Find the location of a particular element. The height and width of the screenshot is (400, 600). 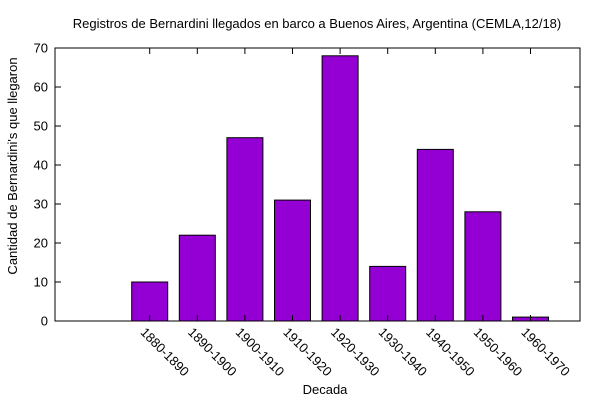

y-tick-label: 20 is located at coordinates (41, 243).